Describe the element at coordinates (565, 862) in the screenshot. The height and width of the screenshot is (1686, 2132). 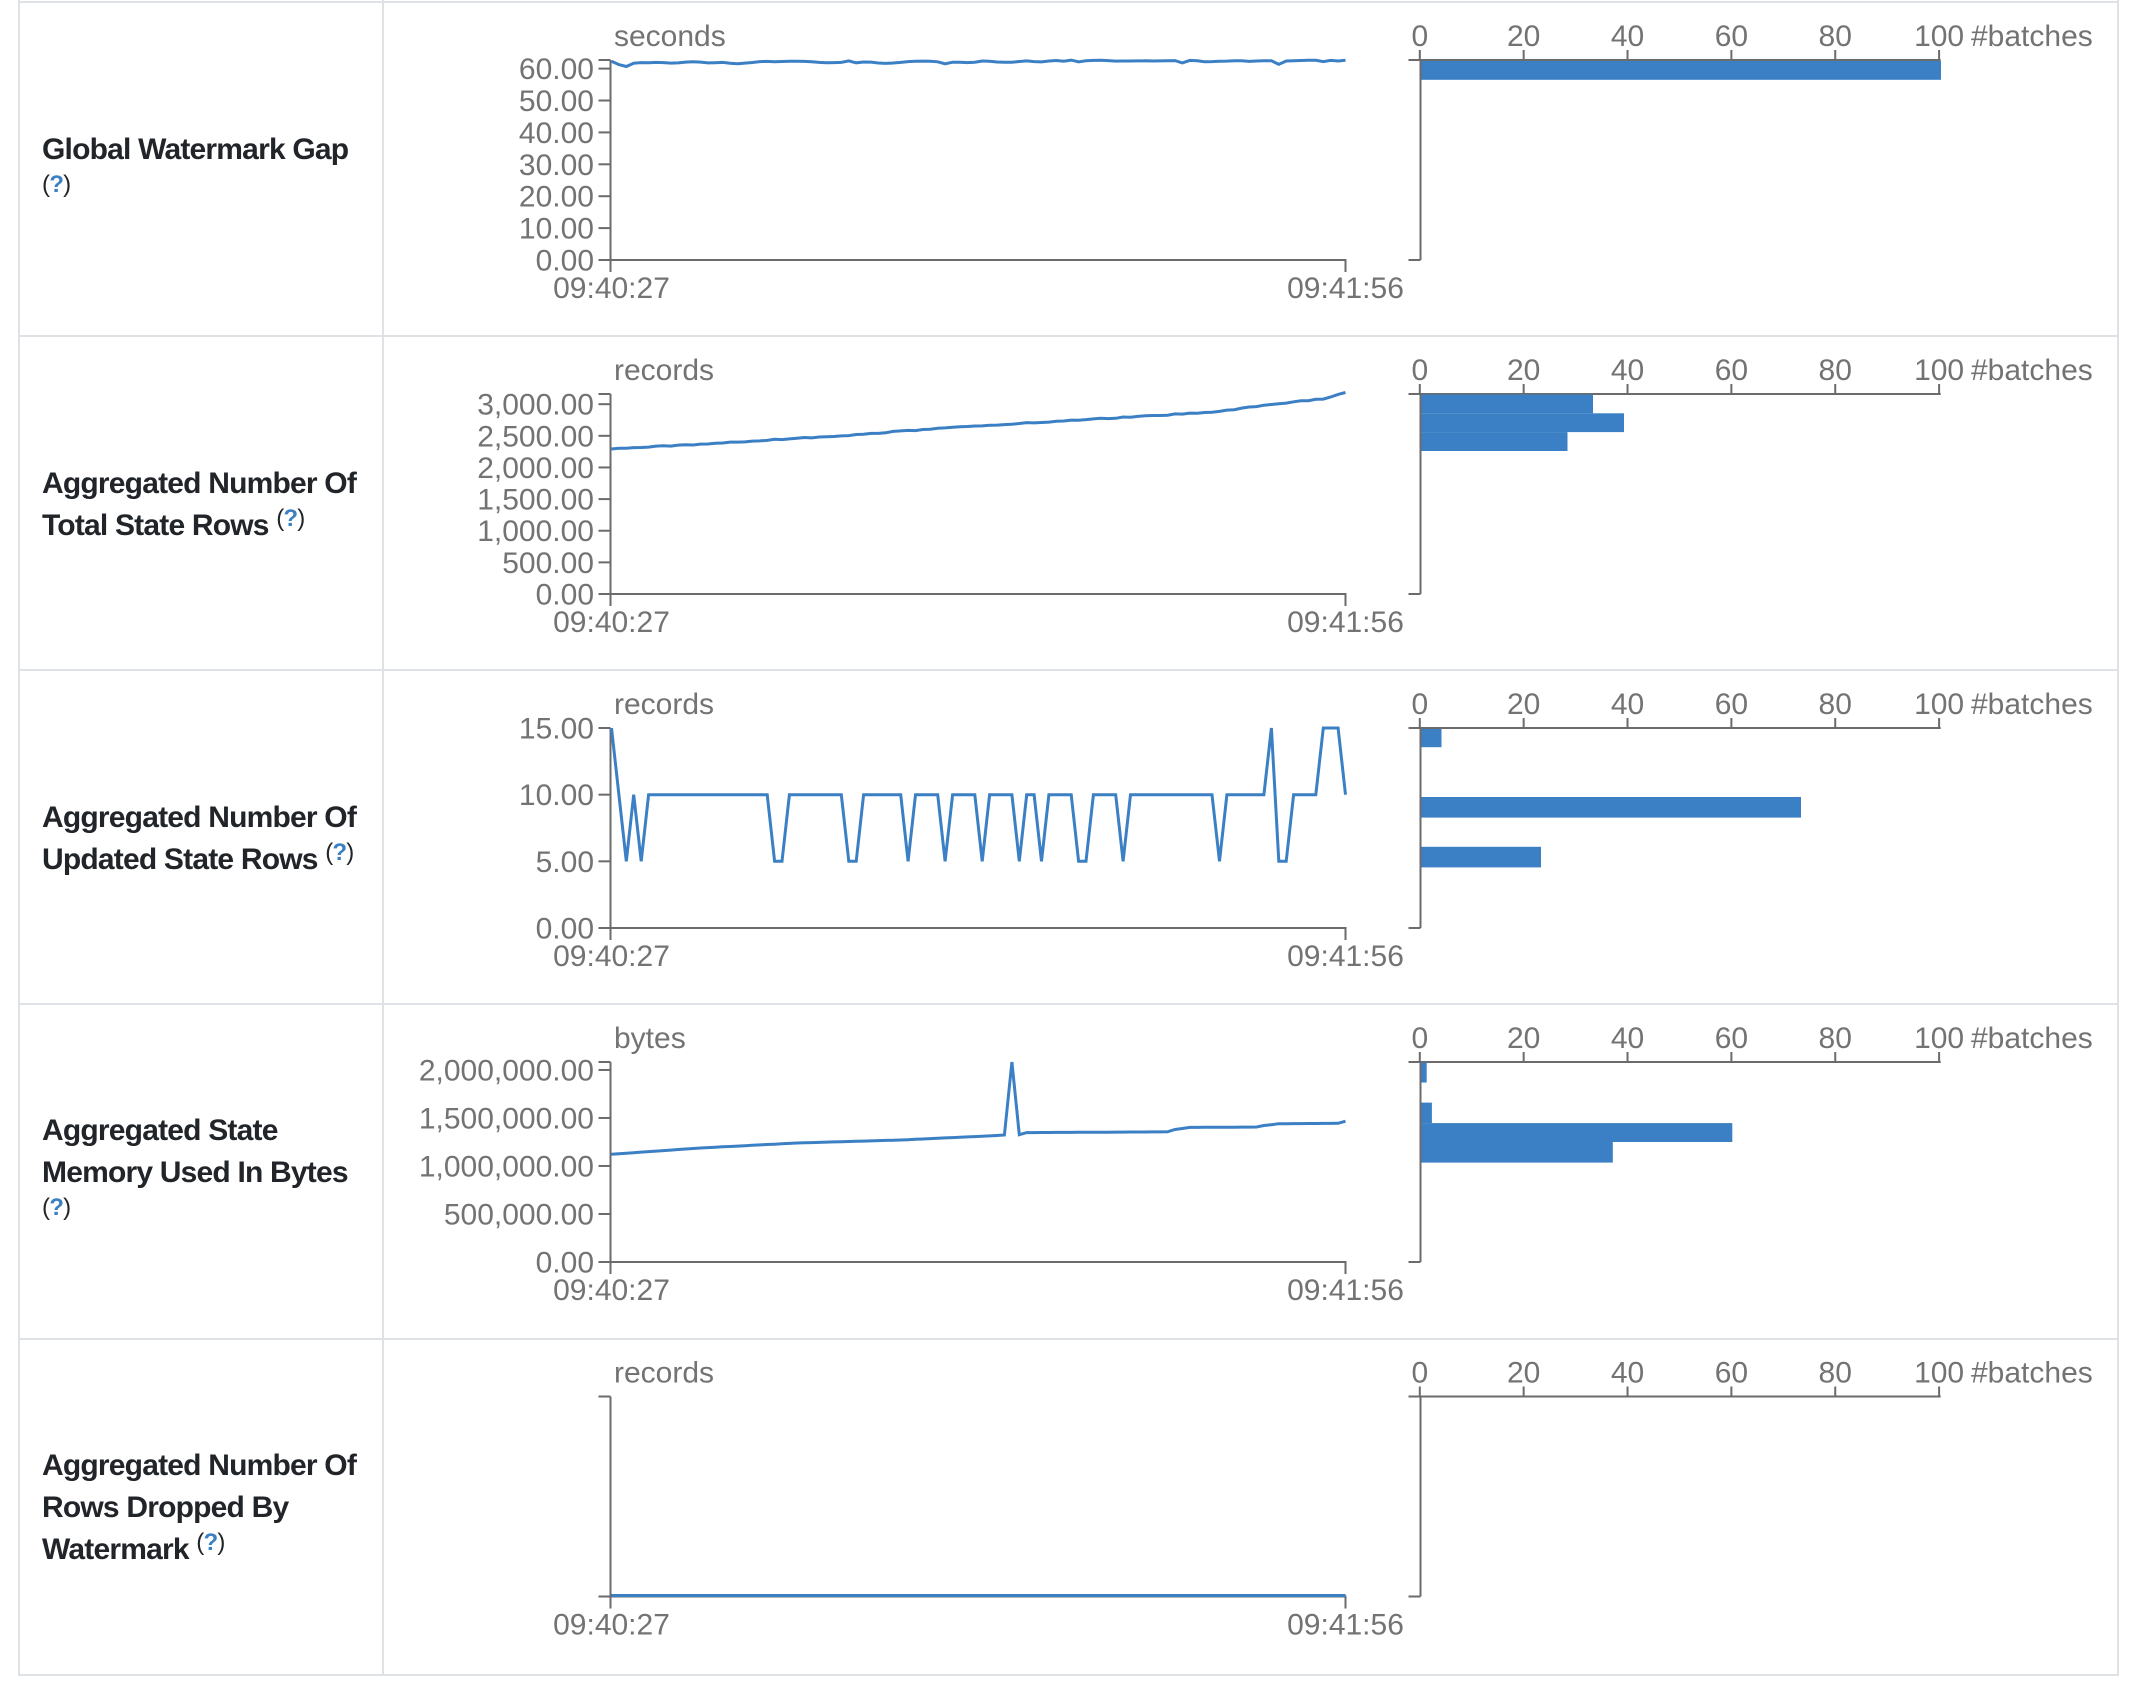
I see `svg-text: 5.00` at that location.